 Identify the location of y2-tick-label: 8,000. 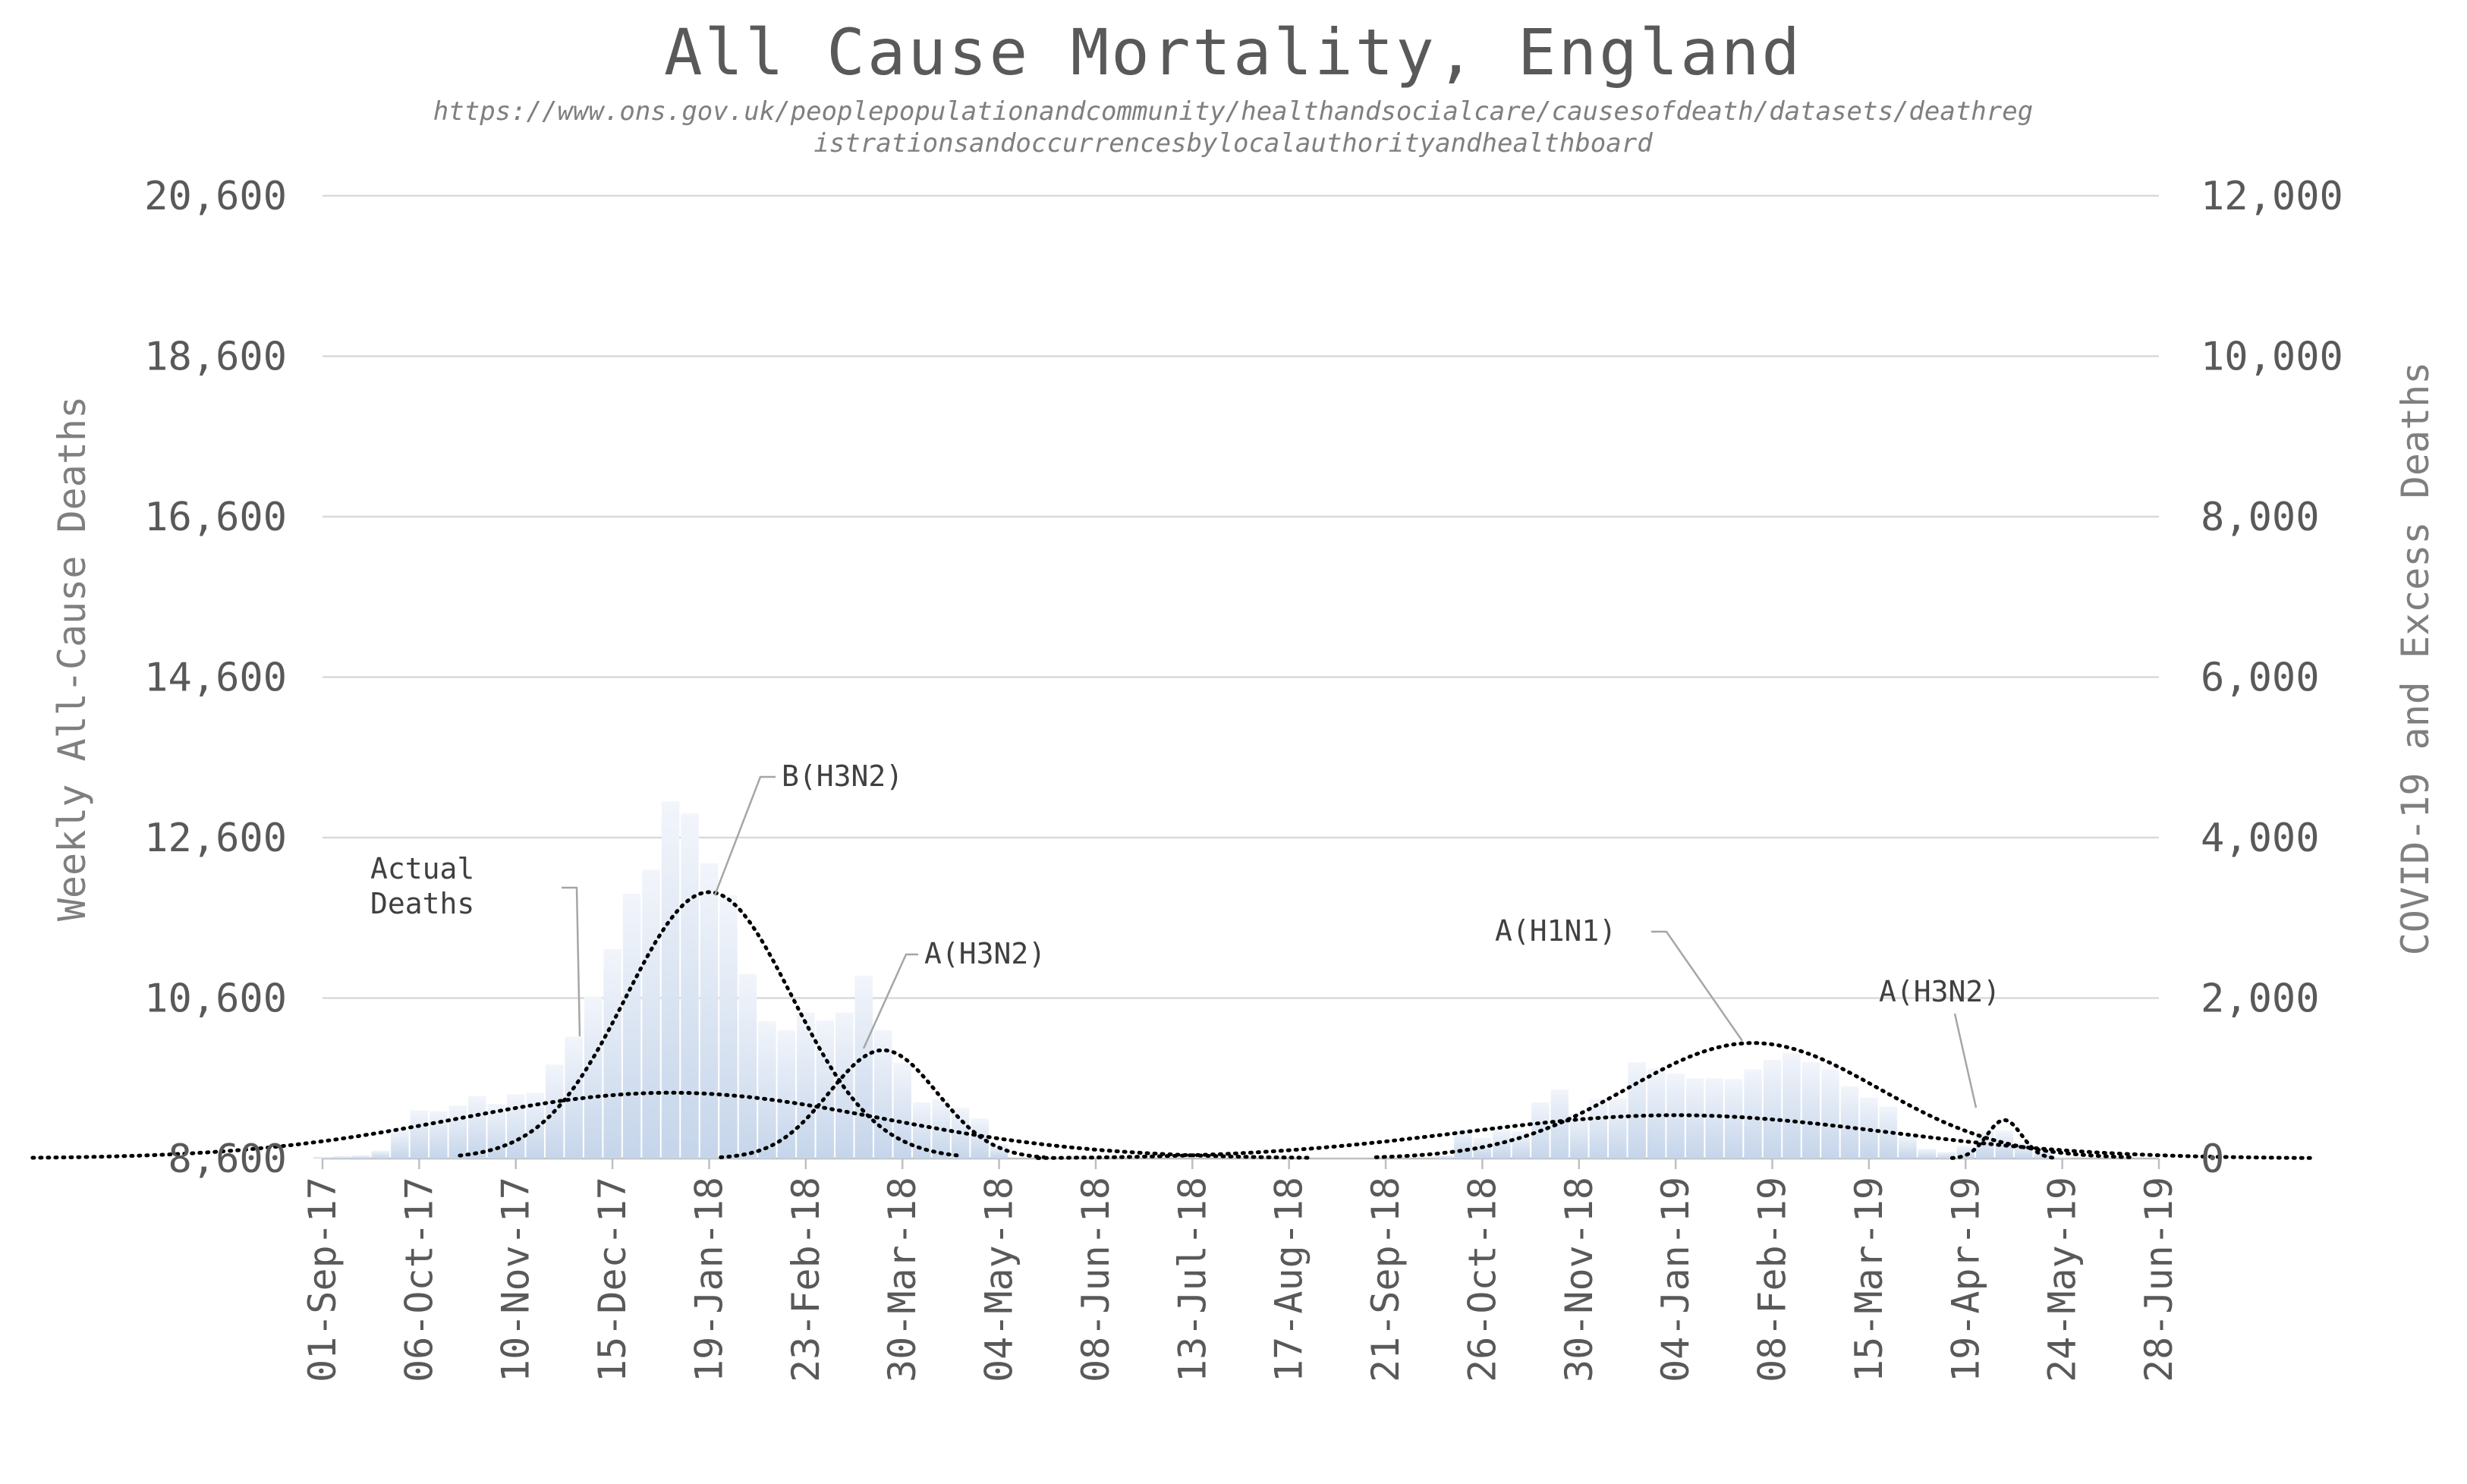
(2260, 517).